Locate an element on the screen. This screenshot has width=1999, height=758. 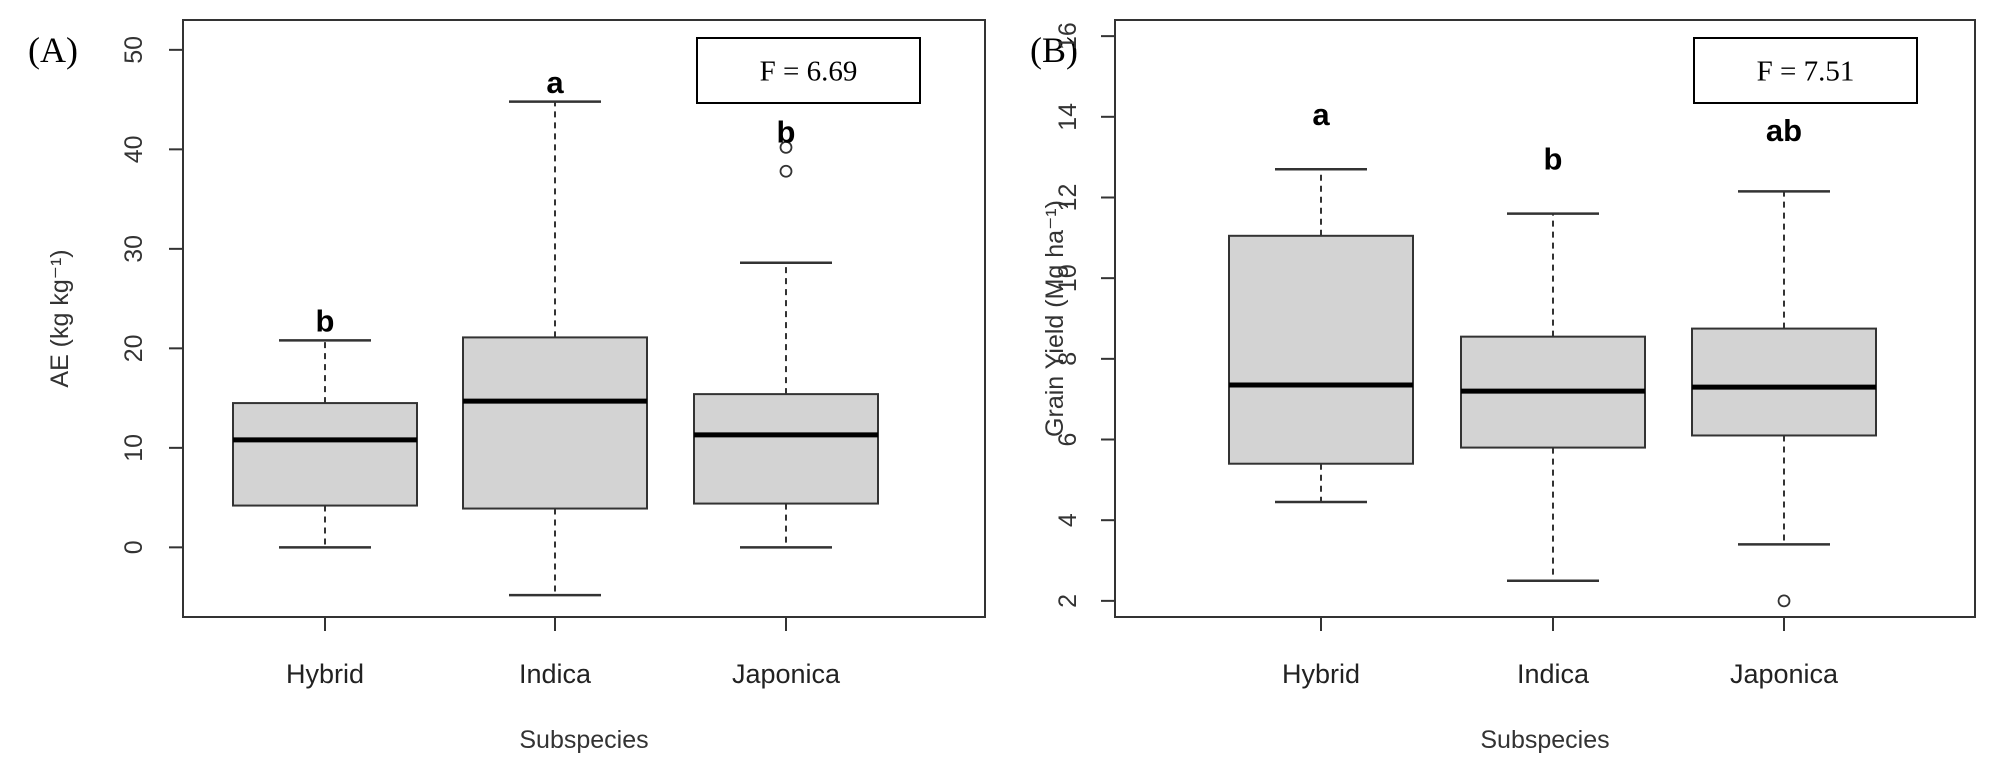
y-tick-label: 12 is located at coordinates (1068, 198).